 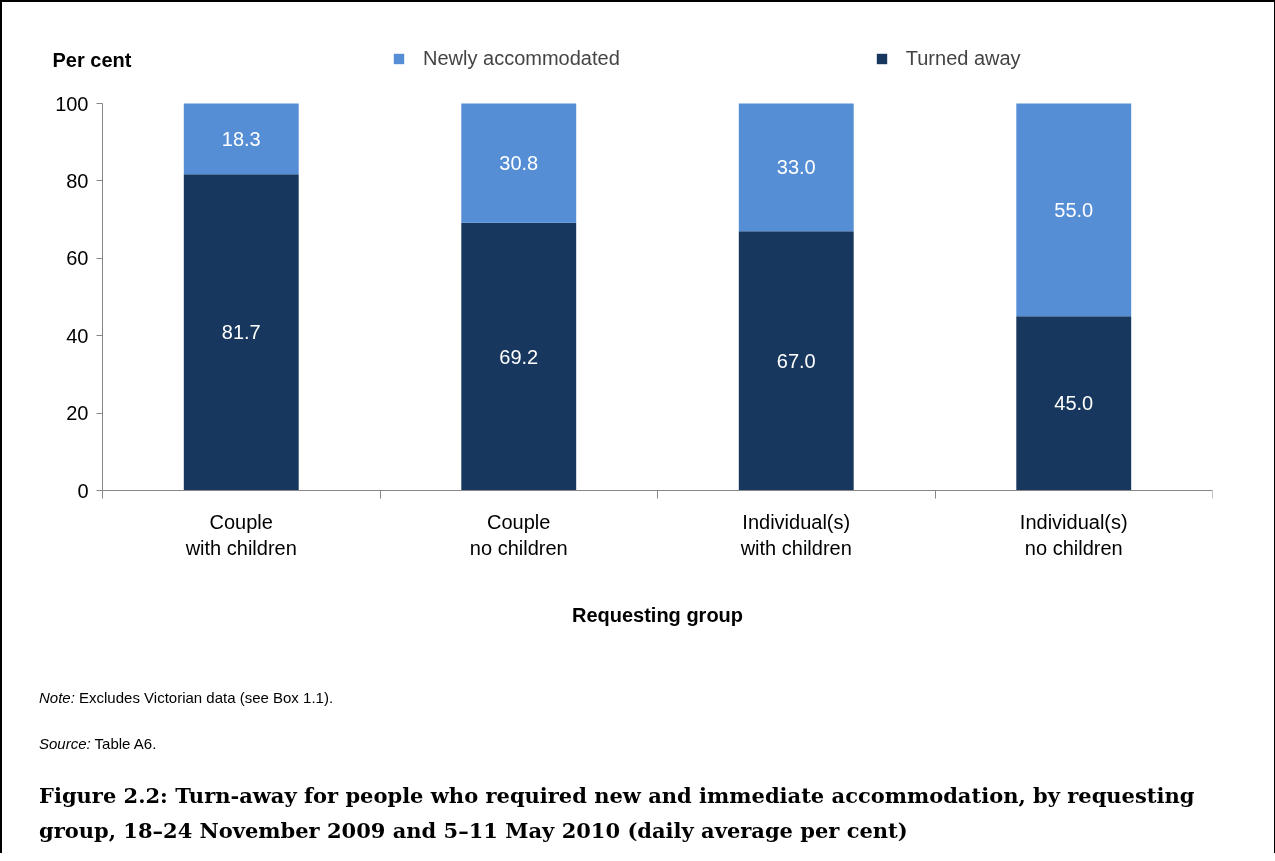 I want to click on data-label: 67.0, so click(x=796, y=360).